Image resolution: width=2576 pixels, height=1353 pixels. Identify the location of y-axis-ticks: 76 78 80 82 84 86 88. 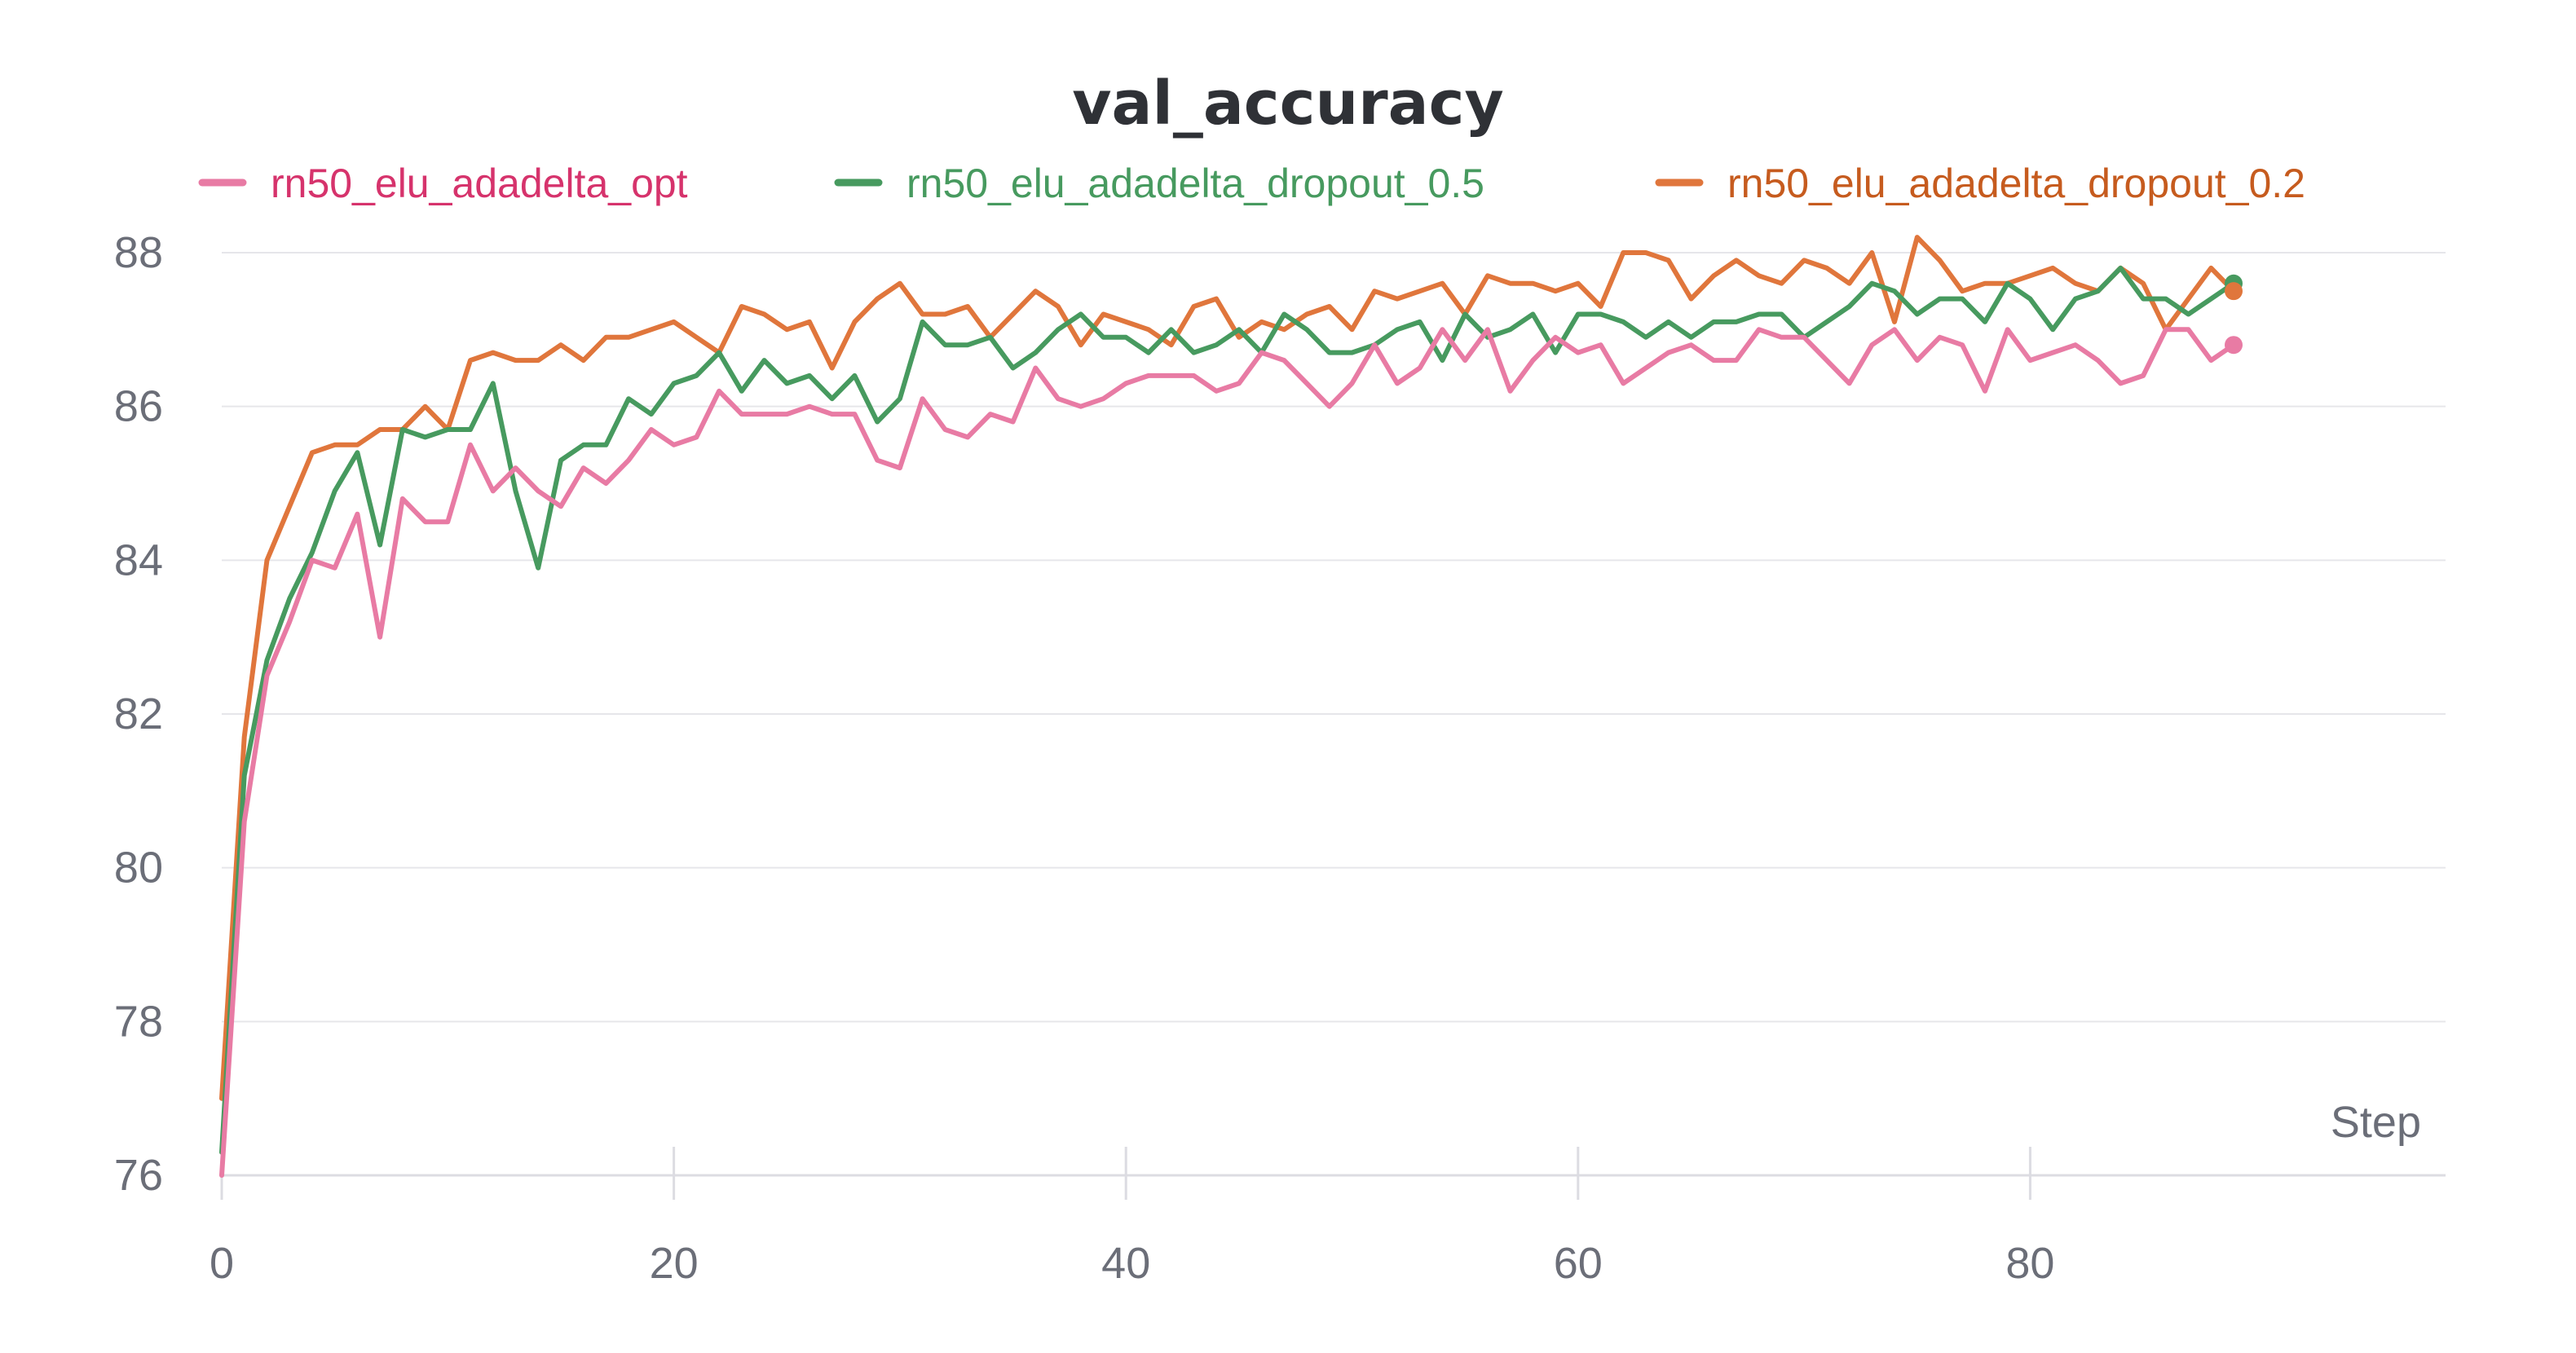
(138, 714).